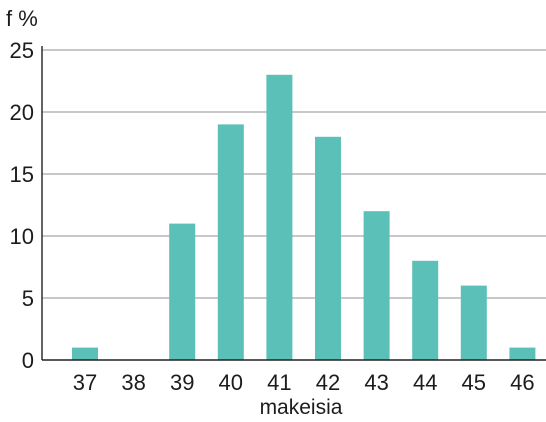 The height and width of the screenshot is (422, 546). What do you see at coordinates (28, 360) in the screenshot?
I see `y-tick-label: 0` at bounding box center [28, 360].